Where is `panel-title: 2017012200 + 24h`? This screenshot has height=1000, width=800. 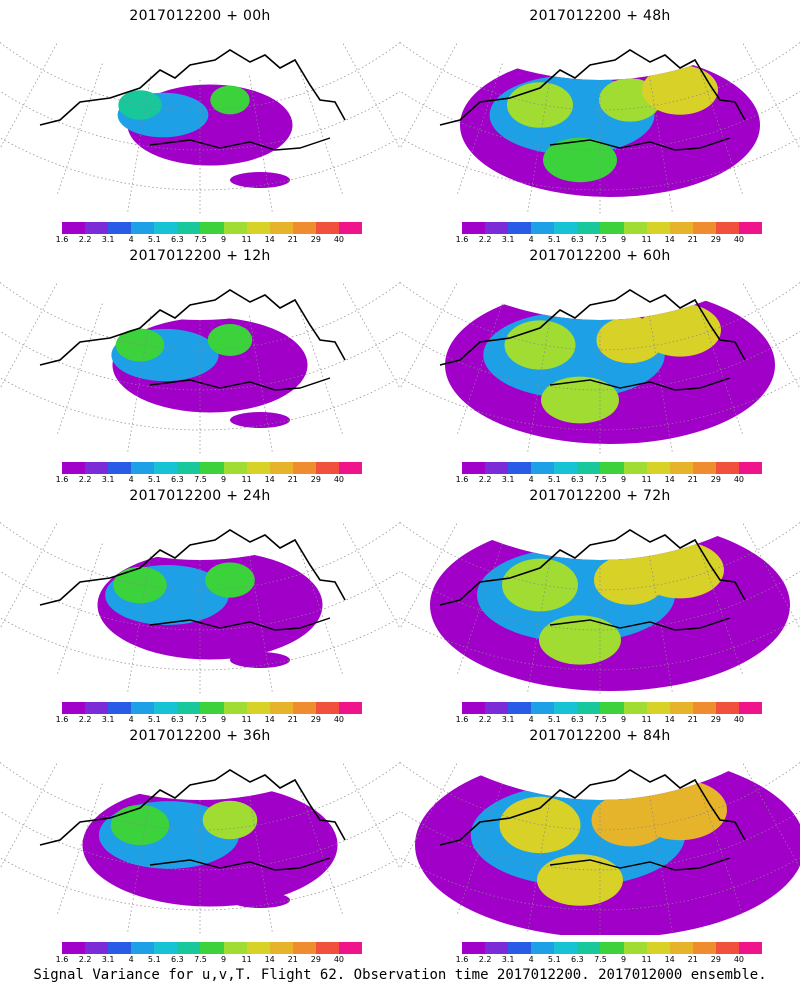 panel-title: 2017012200 + 24h is located at coordinates (200, 496).